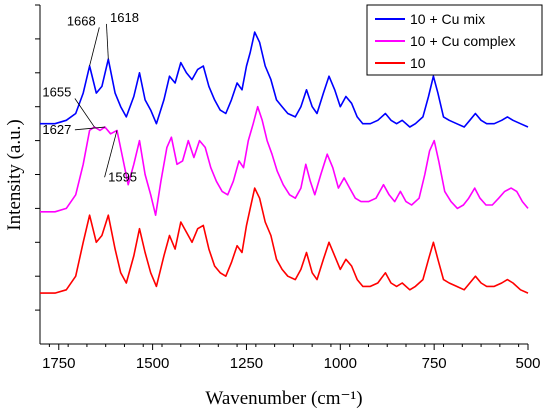 The height and width of the screenshot is (414, 550). I want to click on x-tick-label: 750, so click(434, 363).